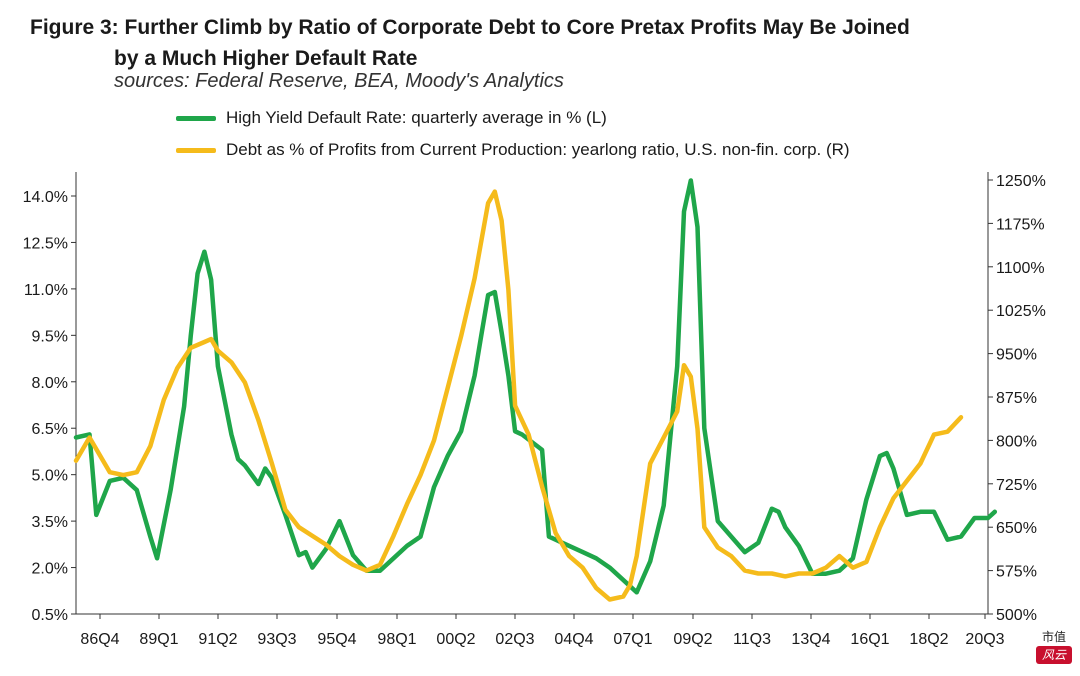 This screenshot has width=1080, height=676. Describe the element at coordinates (1016, 398) in the screenshot. I see `right-tick-label: 875%` at that location.